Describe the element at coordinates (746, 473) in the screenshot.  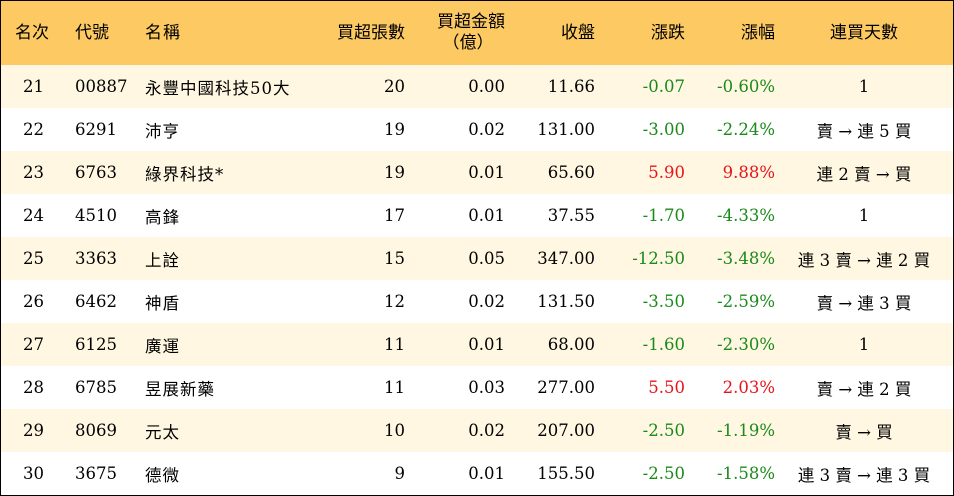
I see `cell-change-pct: -1.58%` at that location.